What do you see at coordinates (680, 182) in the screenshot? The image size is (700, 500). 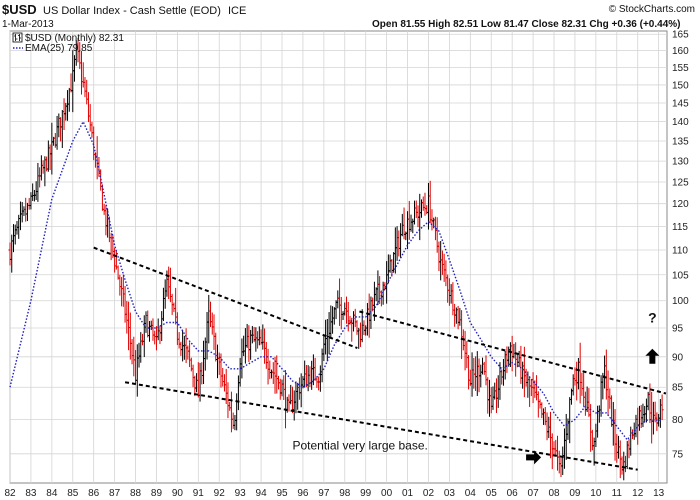 I see `y-tick-label: 125` at bounding box center [680, 182].